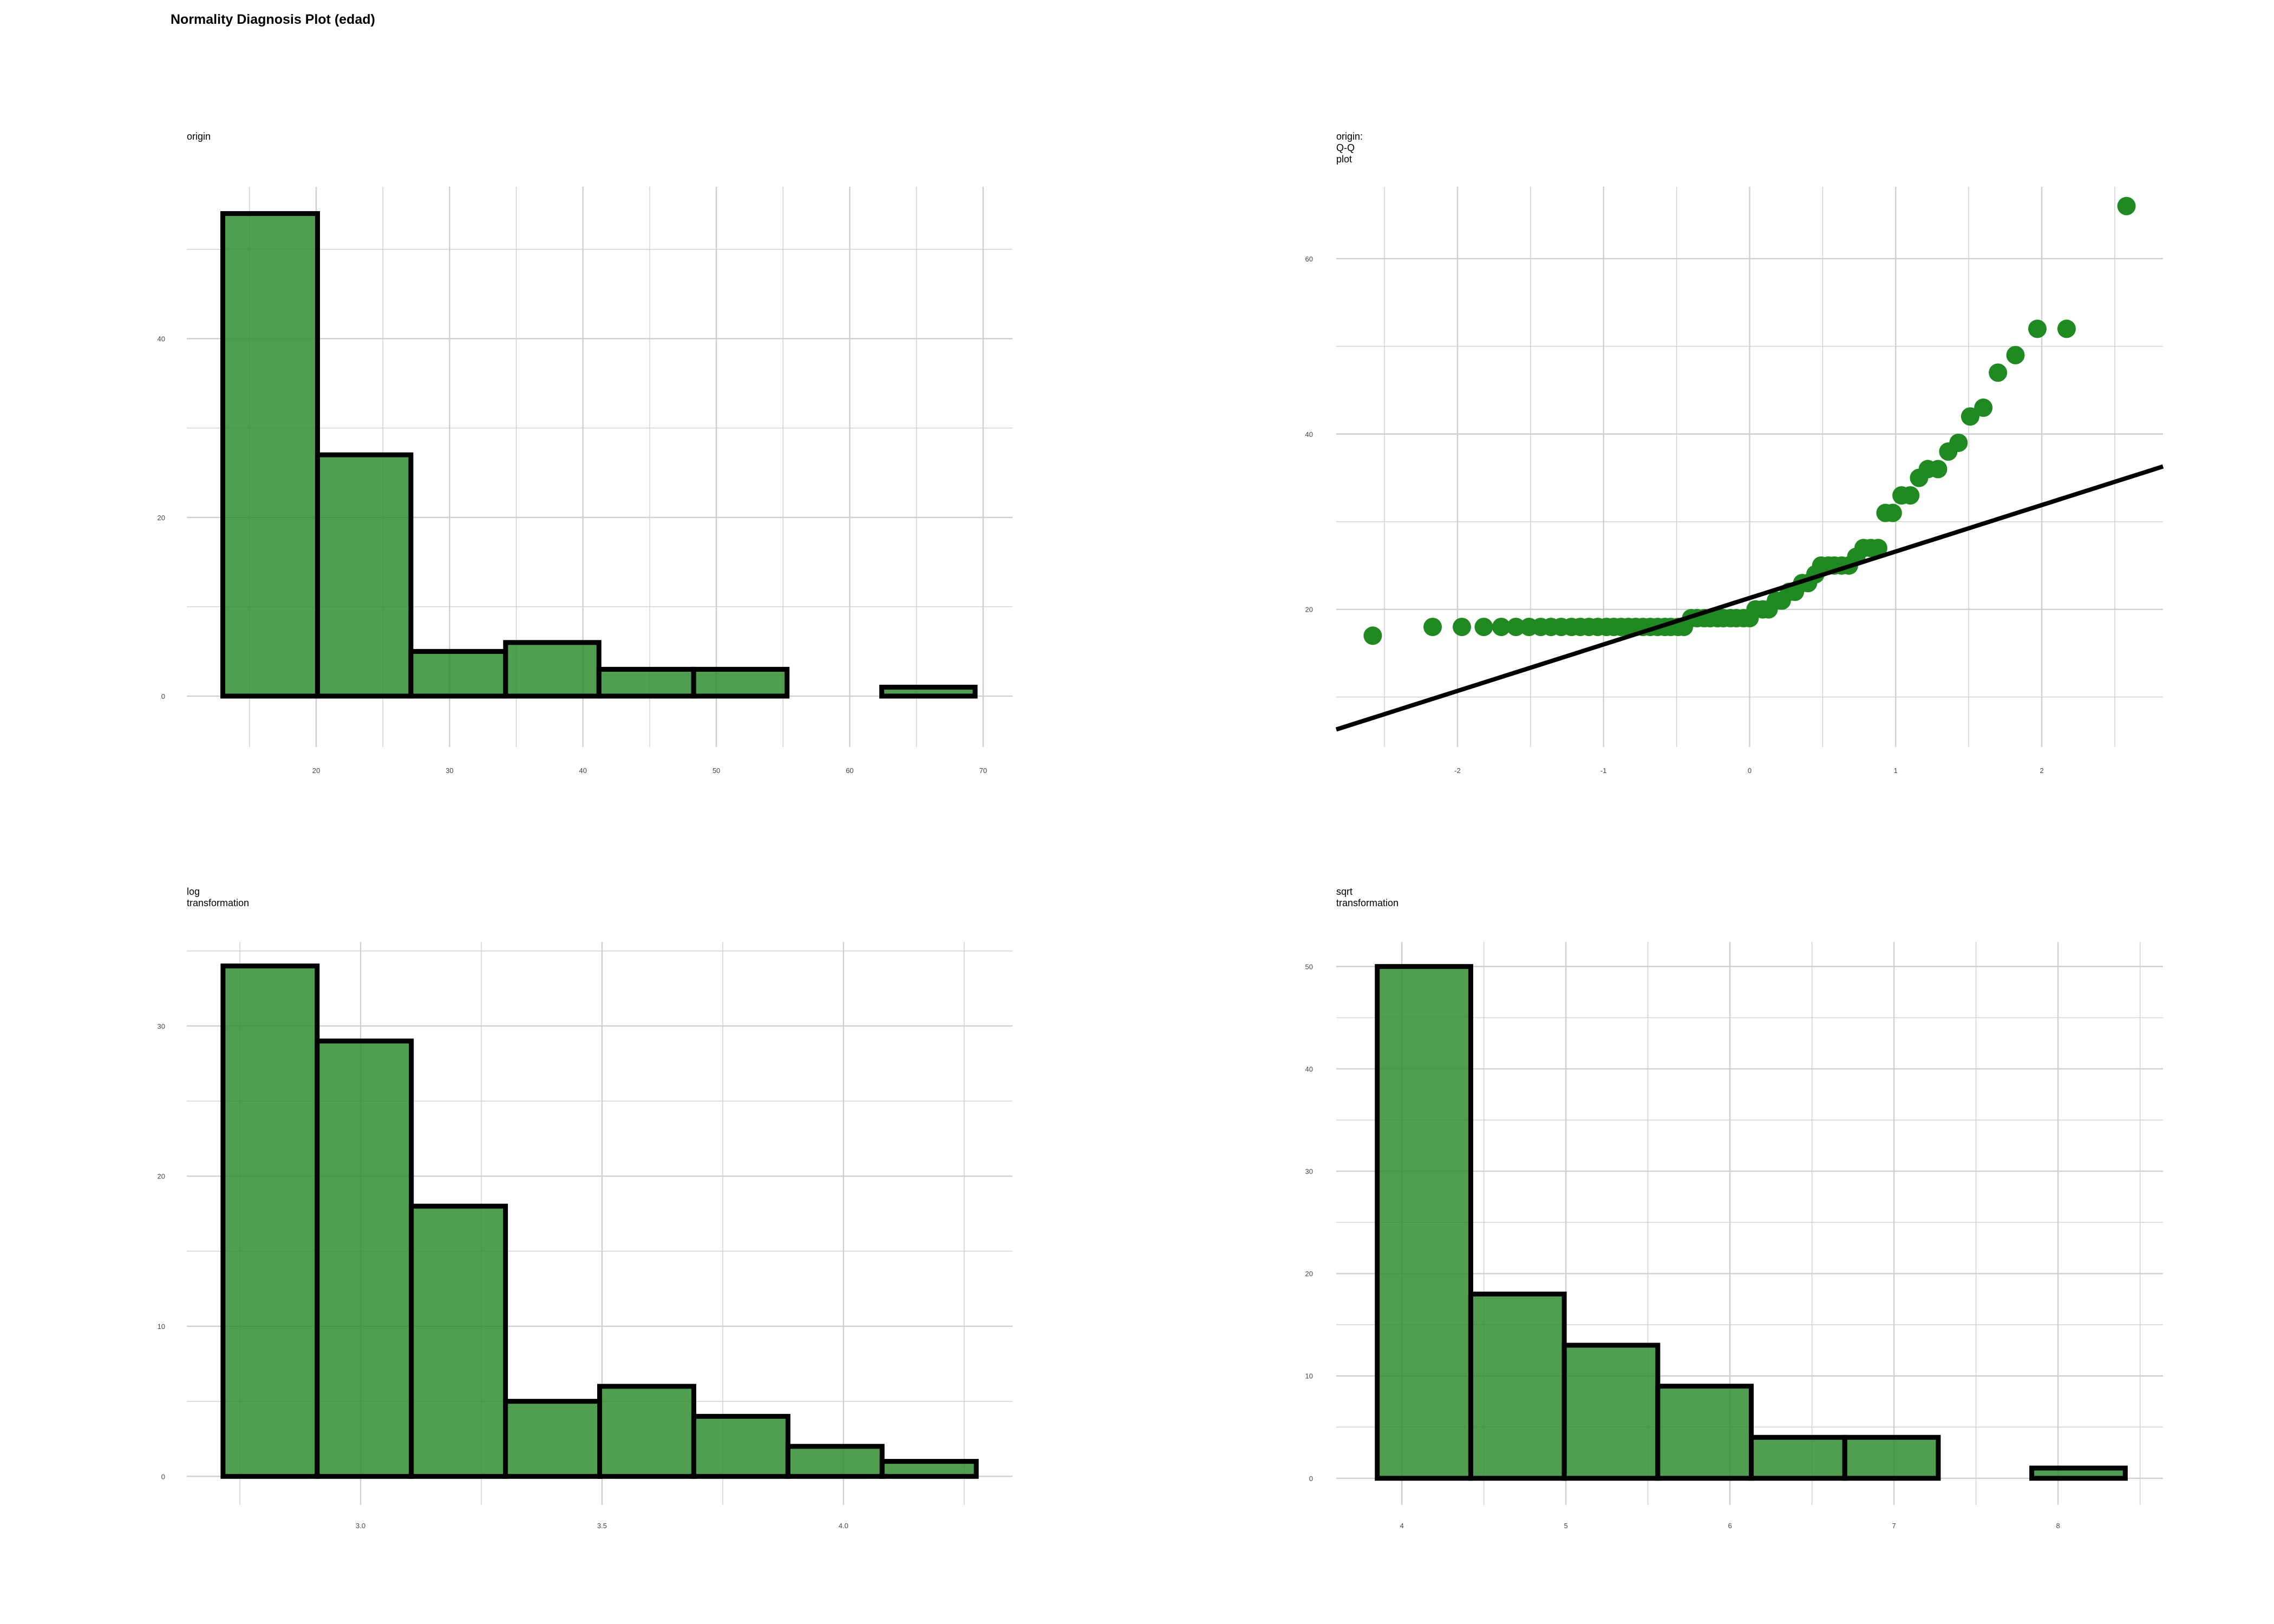  I want to click on origin-panel-title: origin, so click(199, 136).